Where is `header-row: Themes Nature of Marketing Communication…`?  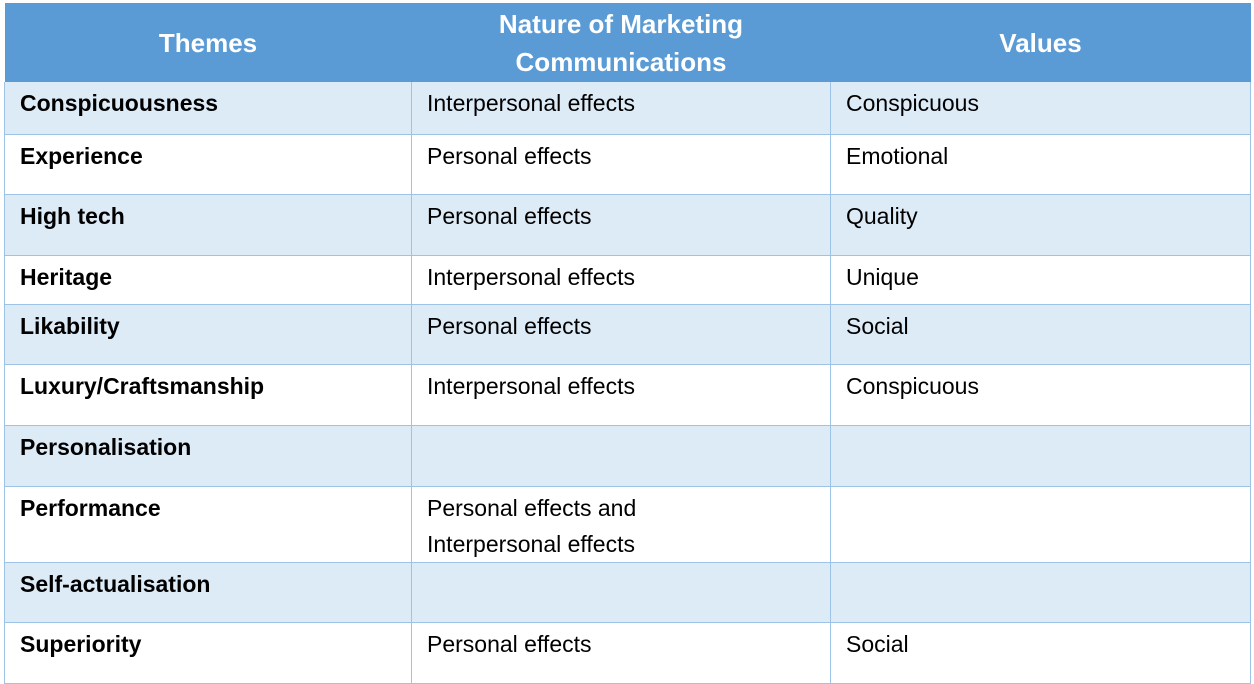 header-row: Themes Nature of Marketing Communication… is located at coordinates (627, 42).